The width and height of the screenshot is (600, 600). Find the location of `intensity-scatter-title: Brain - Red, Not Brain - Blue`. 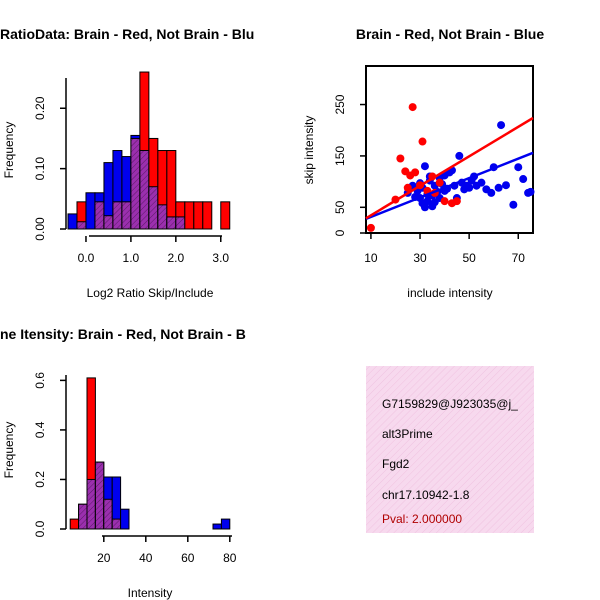

intensity-scatter-title: Brain - Red, Not Brain - Blue is located at coordinates (450, 34).